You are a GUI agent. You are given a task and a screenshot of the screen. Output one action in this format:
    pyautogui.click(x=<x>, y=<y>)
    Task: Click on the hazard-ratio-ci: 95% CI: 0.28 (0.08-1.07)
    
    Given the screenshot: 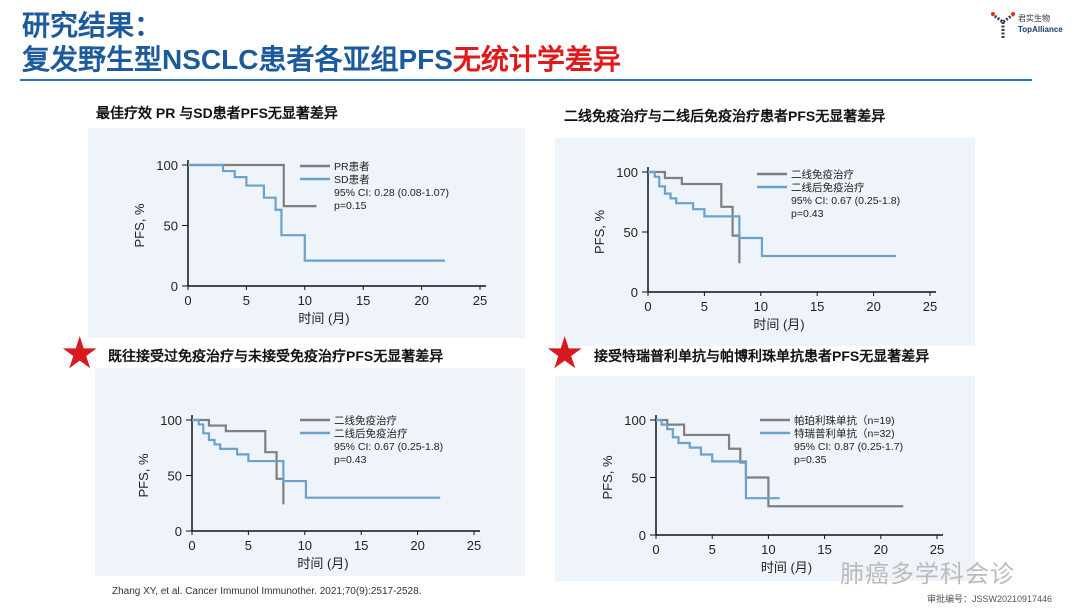 What is the action you would take?
    pyautogui.click(x=391, y=193)
    